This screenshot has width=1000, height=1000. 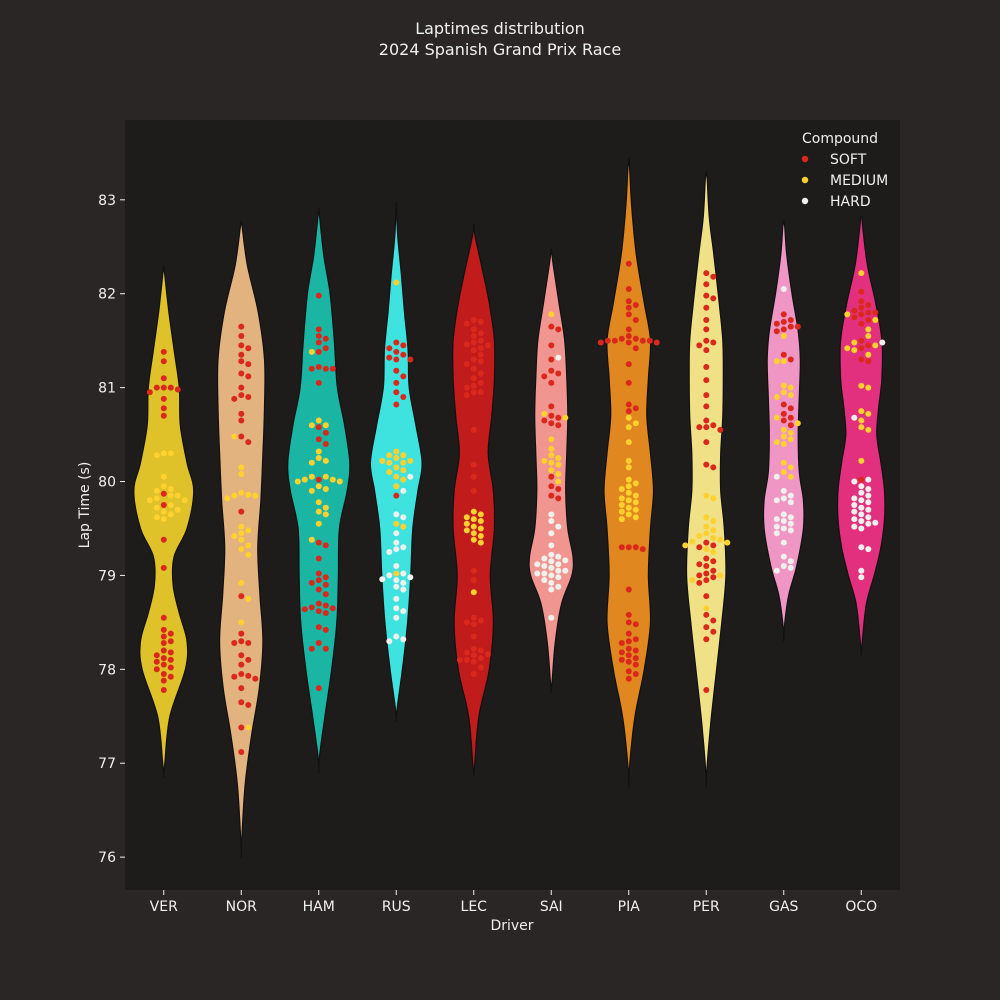 What do you see at coordinates (805, 180) in the screenshot?
I see `legend-marker-medium` at bounding box center [805, 180].